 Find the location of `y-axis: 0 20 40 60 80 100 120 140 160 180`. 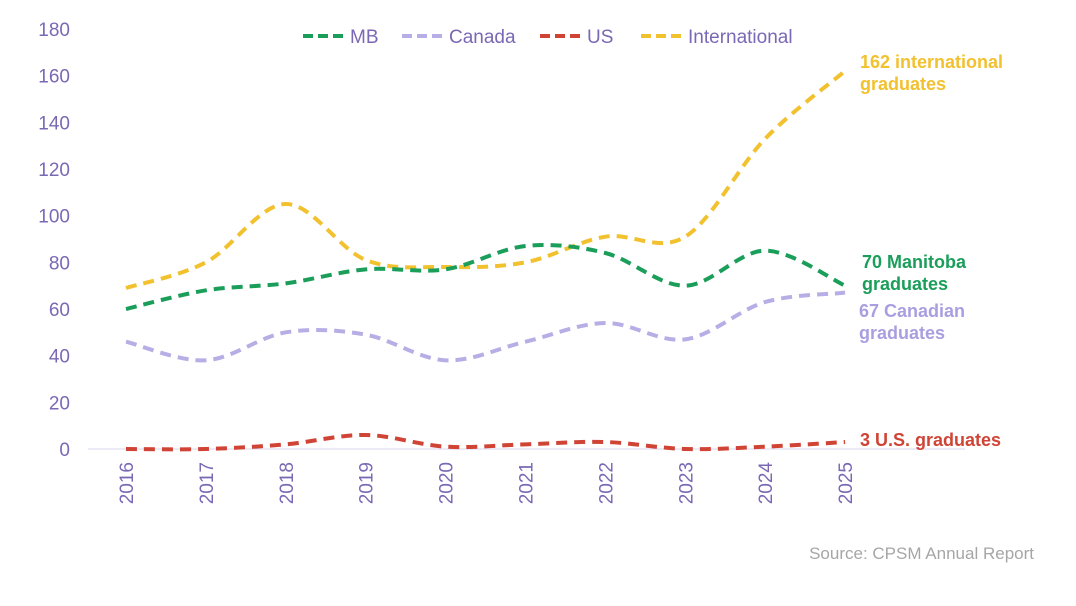

y-axis: 0 20 40 60 80 100 120 140 160 180 is located at coordinates (54, 240).